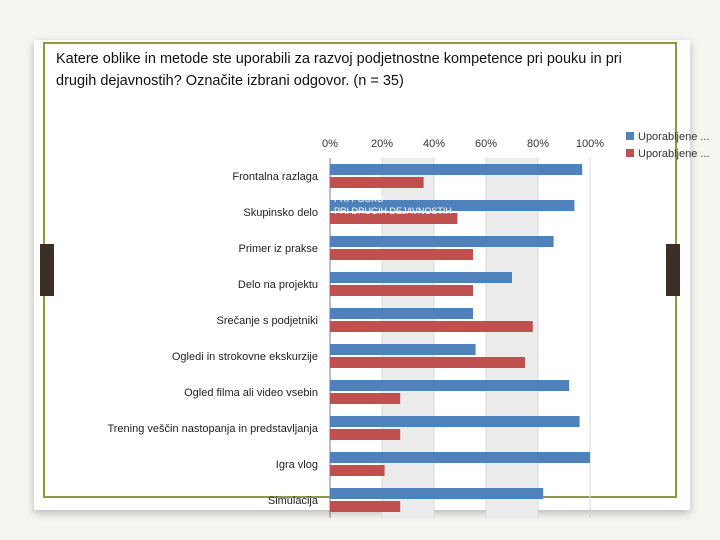 Image resolution: width=720 pixels, height=540 pixels. What do you see at coordinates (590, 144) in the screenshot?
I see `x-tick-label: 100%` at bounding box center [590, 144].